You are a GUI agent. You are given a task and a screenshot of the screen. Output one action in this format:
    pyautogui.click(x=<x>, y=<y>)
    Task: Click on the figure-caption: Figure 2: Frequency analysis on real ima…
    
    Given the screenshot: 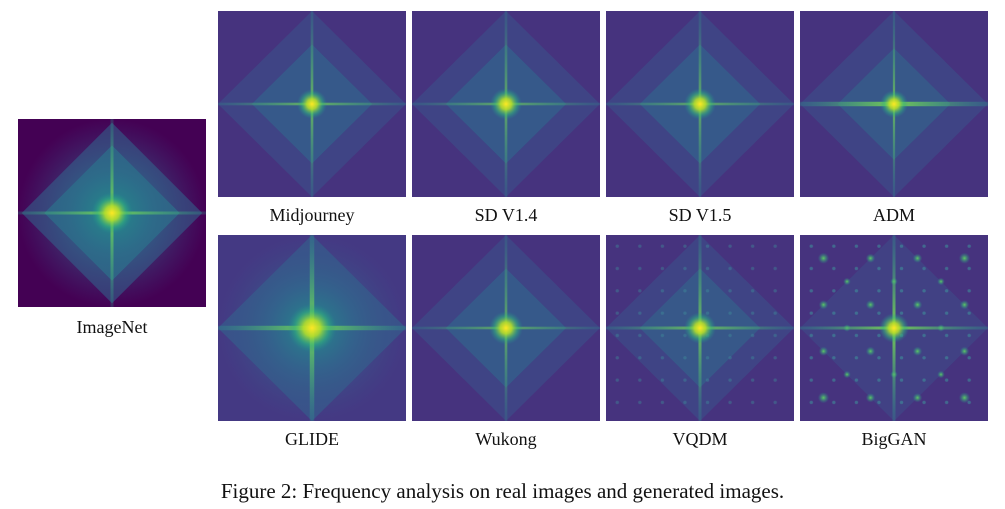 What is the action you would take?
    pyautogui.click(x=502, y=491)
    